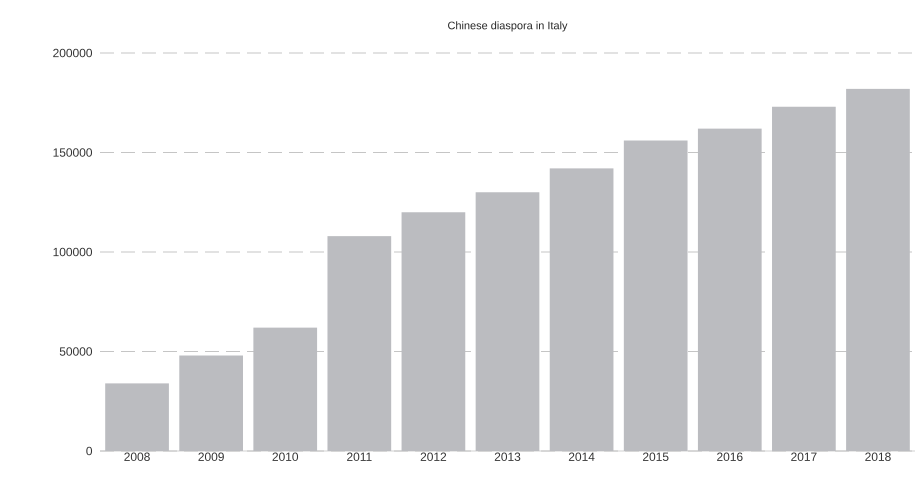 Image resolution: width=919 pixels, height=486 pixels. What do you see at coordinates (285, 456) in the screenshot?
I see `x-tick-label: 2010` at bounding box center [285, 456].